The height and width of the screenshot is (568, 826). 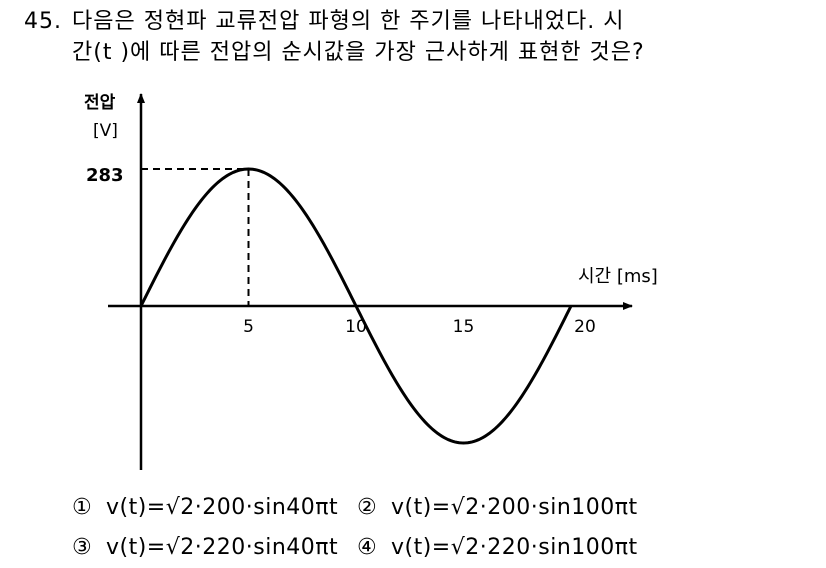 I want to click on choice-4: ④ v(t)=√2·220·sin100πt, so click(x=497, y=548).